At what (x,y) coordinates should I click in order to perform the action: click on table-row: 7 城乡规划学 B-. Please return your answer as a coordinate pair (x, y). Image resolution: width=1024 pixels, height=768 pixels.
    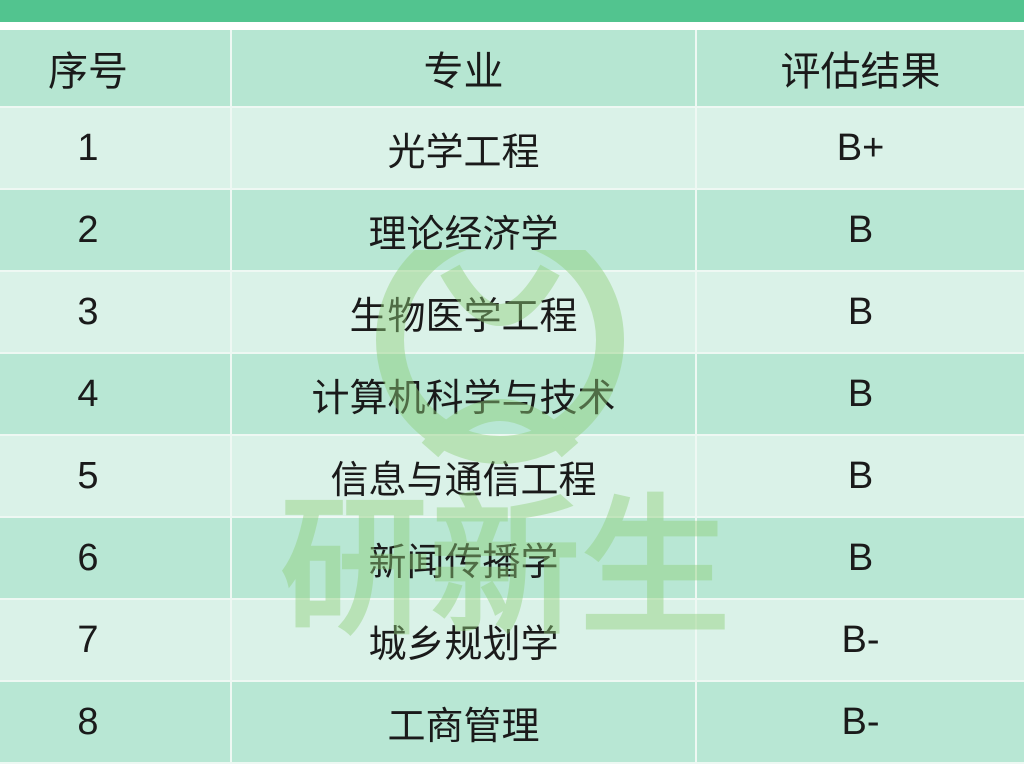
    Looking at the image, I should click on (512, 641).